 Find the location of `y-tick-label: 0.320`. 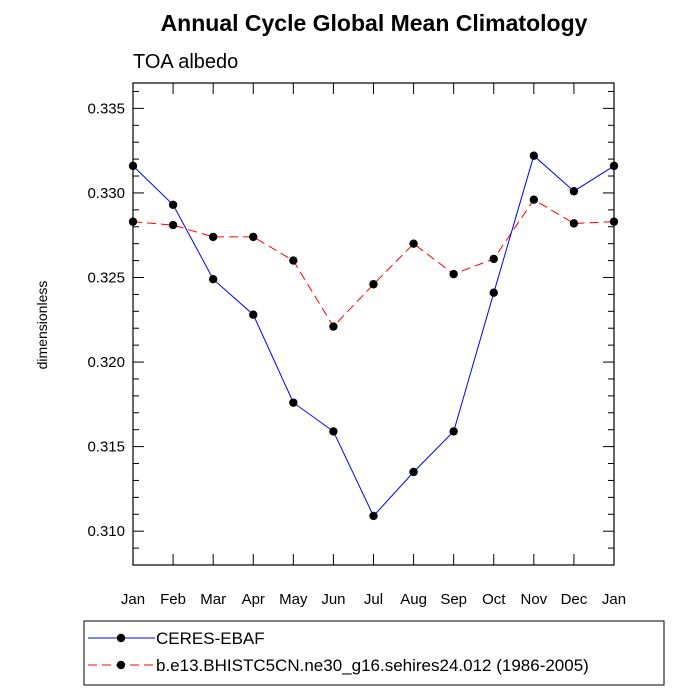

y-tick-label: 0.320 is located at coordinates (106, 362).